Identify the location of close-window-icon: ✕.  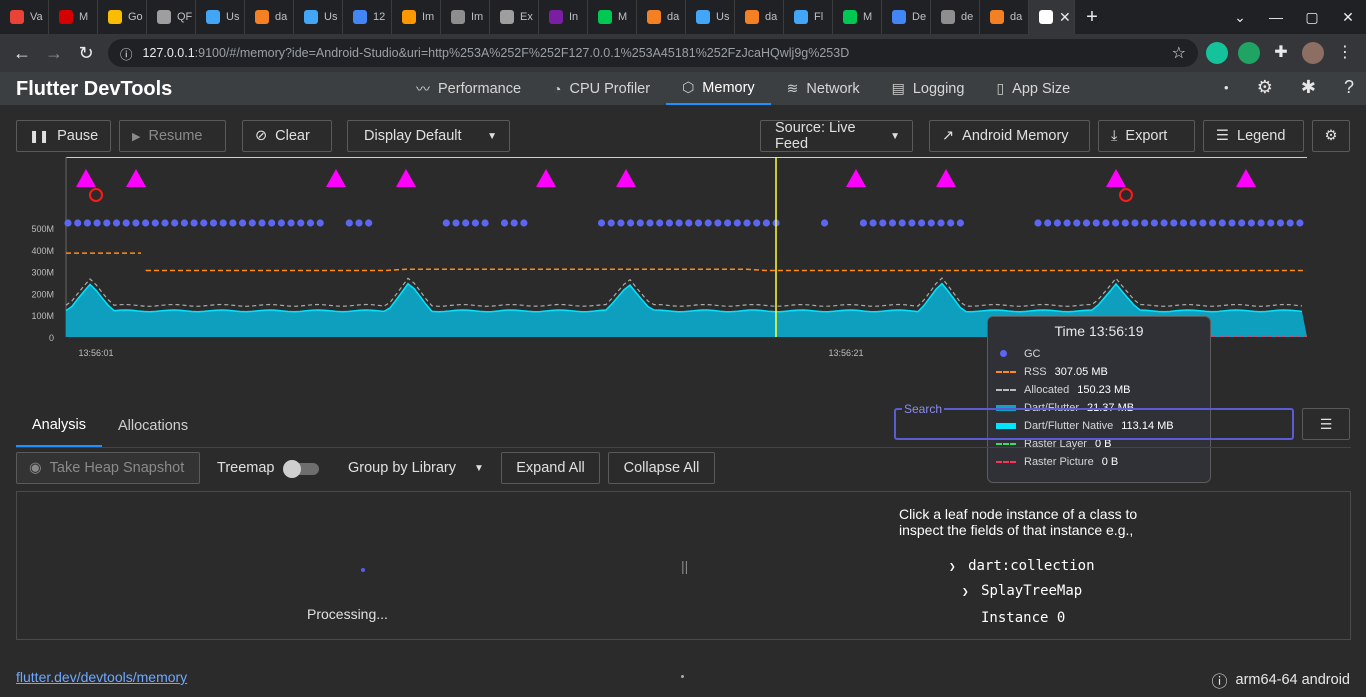
(1348, 16).